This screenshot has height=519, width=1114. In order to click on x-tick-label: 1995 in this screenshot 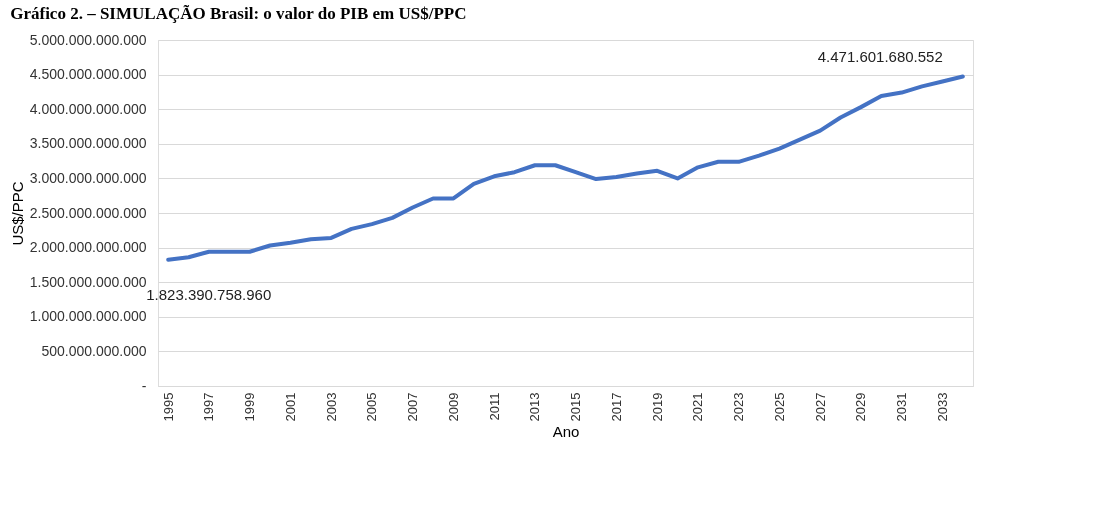, I will do `click(168, 407)`.